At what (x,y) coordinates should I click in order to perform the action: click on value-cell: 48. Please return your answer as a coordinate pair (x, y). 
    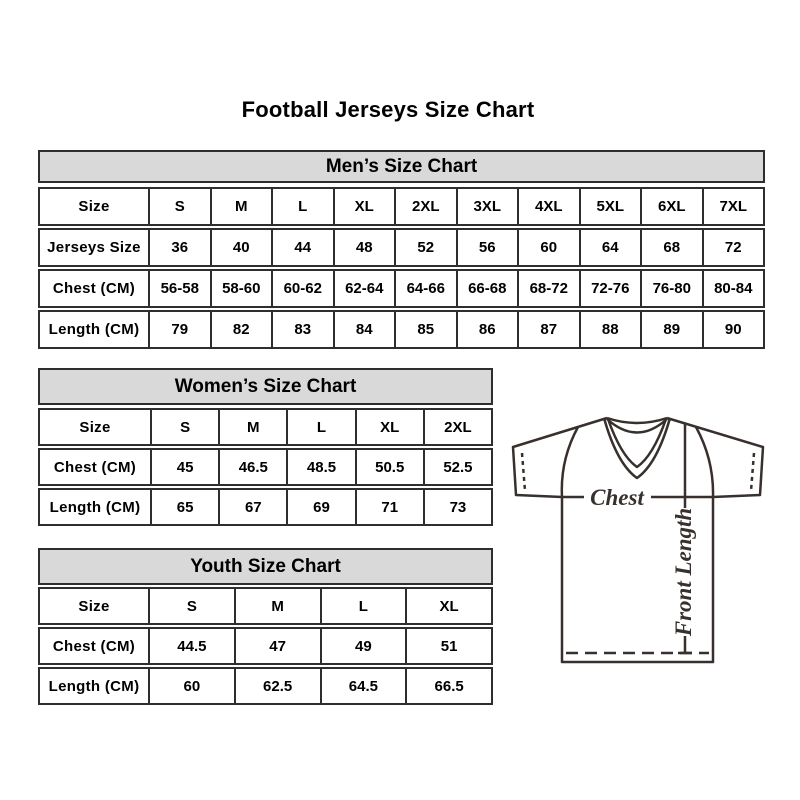
    Looking at the image, I should click on (365, 247).